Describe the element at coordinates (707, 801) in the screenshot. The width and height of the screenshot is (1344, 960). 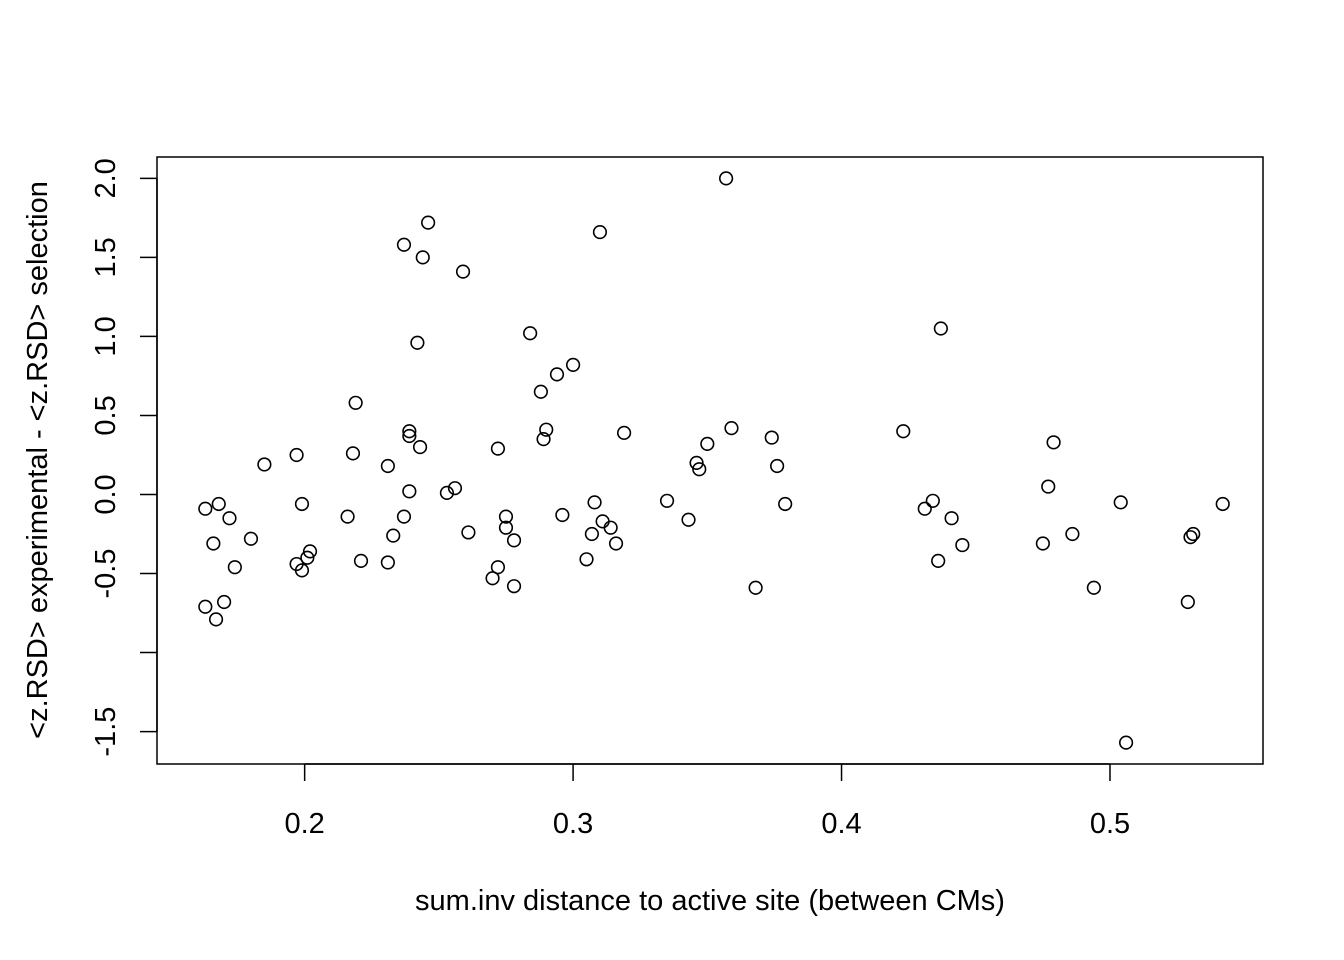
I see `x-axis: 0.2 0.3 0.4 0.5` at that location.